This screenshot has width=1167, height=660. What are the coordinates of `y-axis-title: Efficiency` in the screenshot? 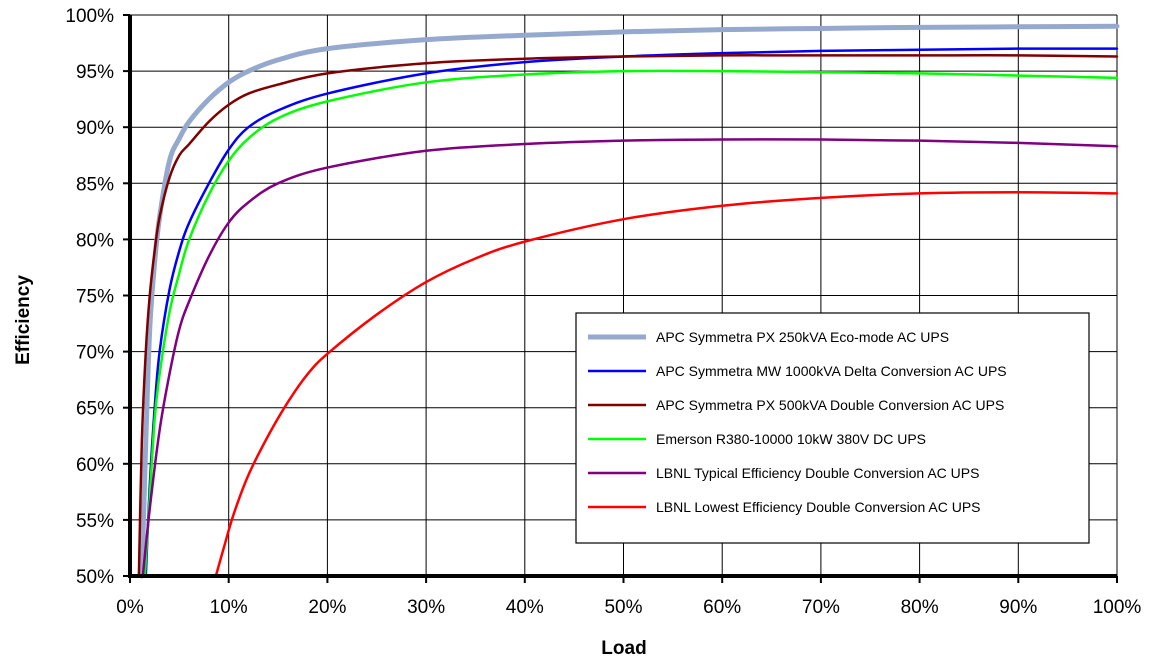 It's located at (23, 320).